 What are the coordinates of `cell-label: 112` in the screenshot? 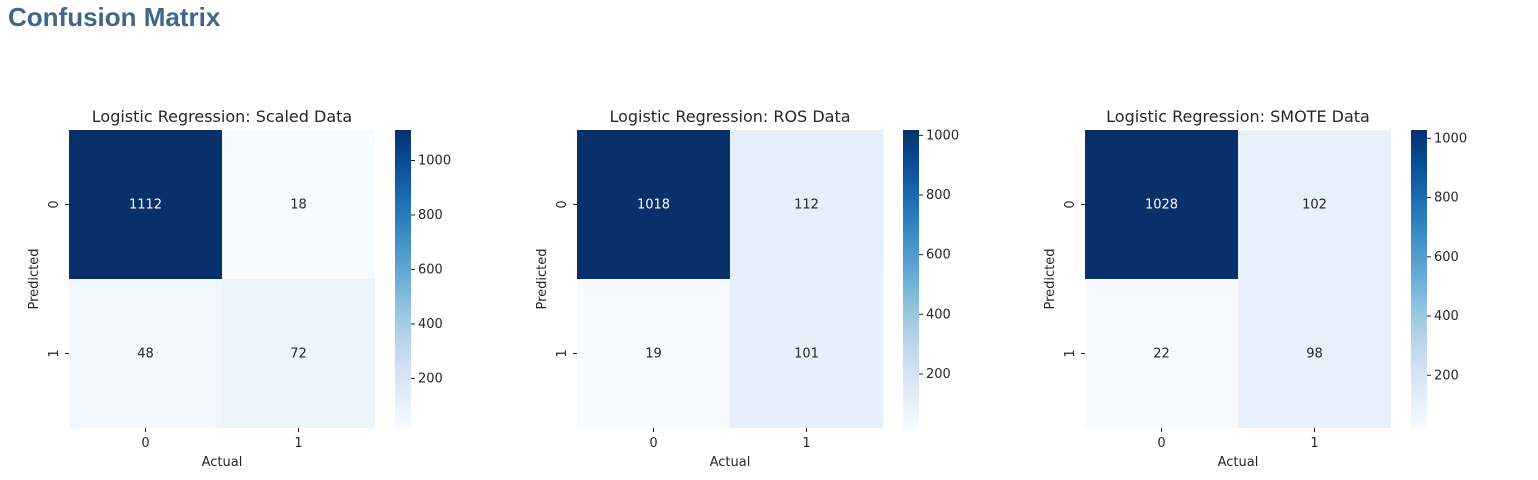 It's located at (806, 205).